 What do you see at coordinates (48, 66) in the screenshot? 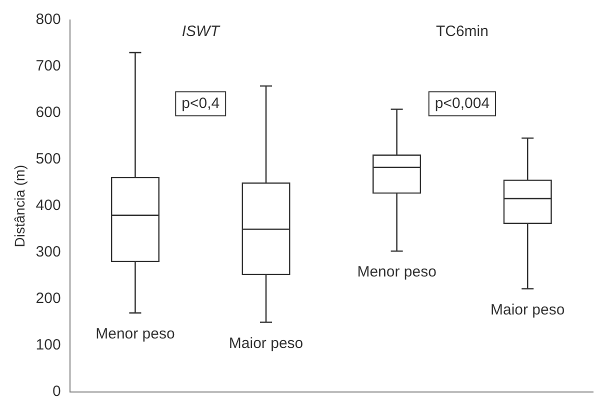
I see `y-tick-label: 700` at bounding box center [48, 66].